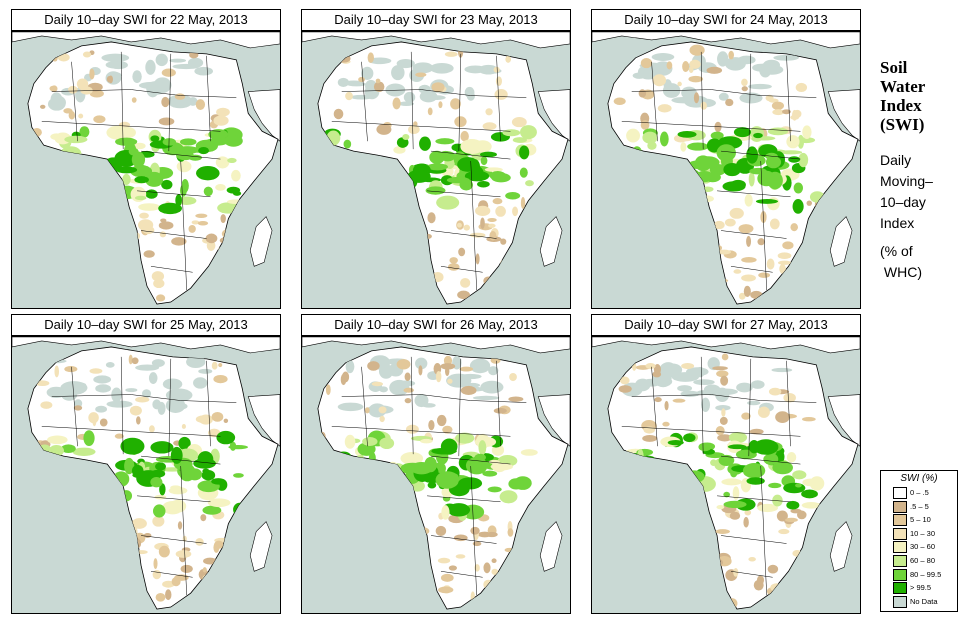  I want to click on index-description-line: Daily, so click(896, 160).